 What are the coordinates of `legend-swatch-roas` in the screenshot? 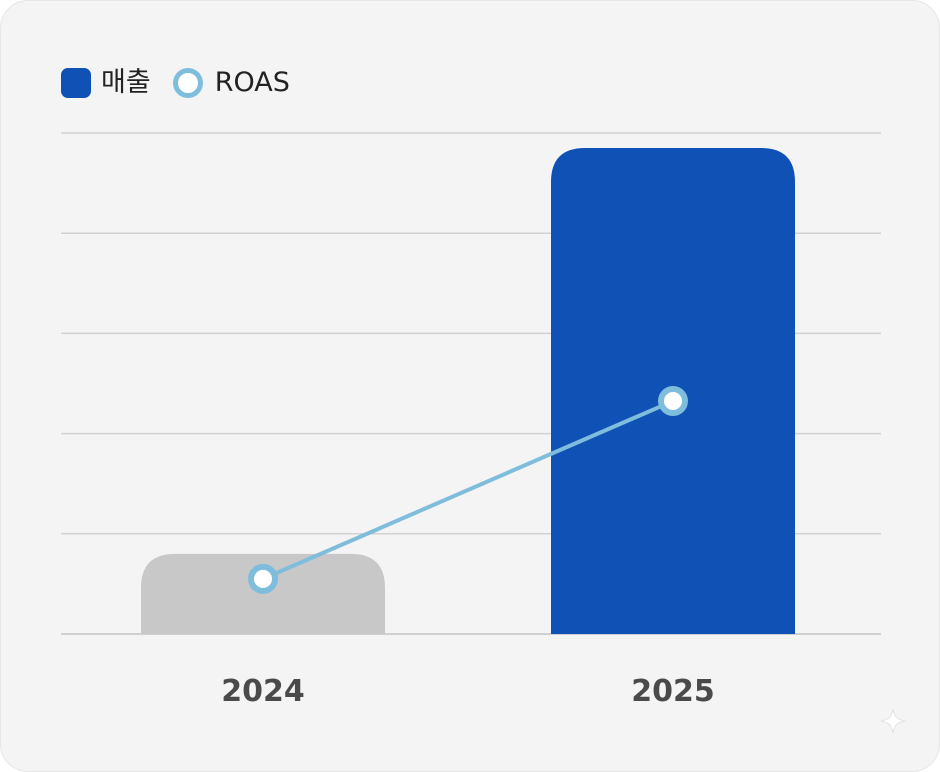 It's located at (187, 83).